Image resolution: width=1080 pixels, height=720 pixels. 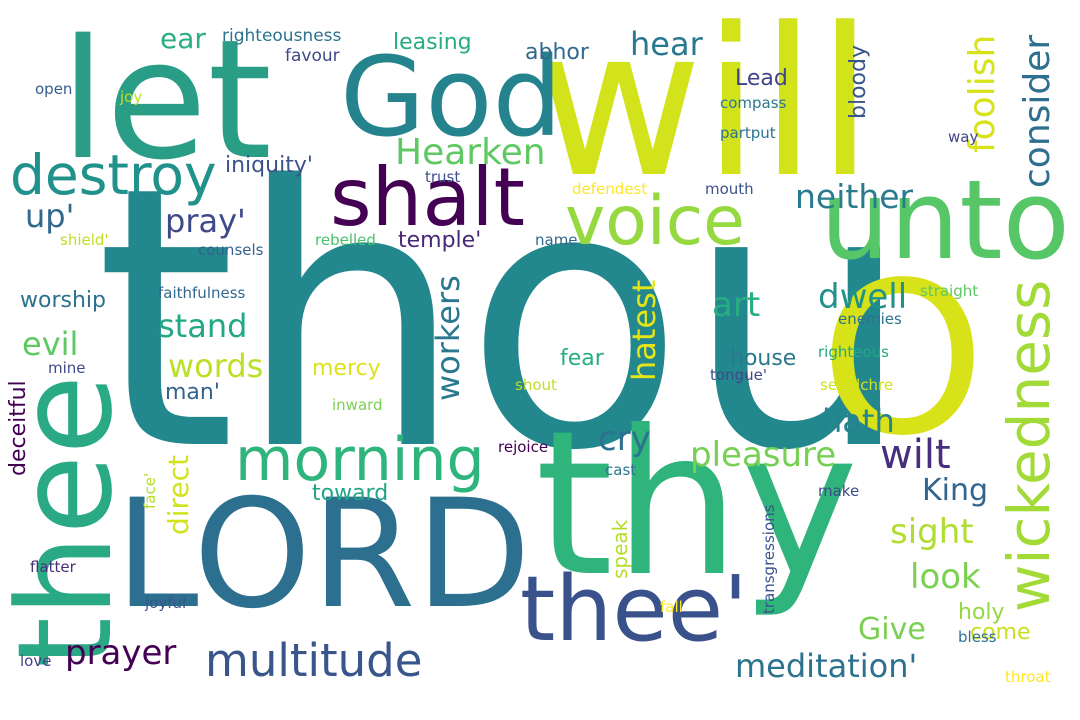 What do you see at coordinates (360, 460) in the screenshot?
I see `cloud-word: morning` at bounding box center [360, 460].